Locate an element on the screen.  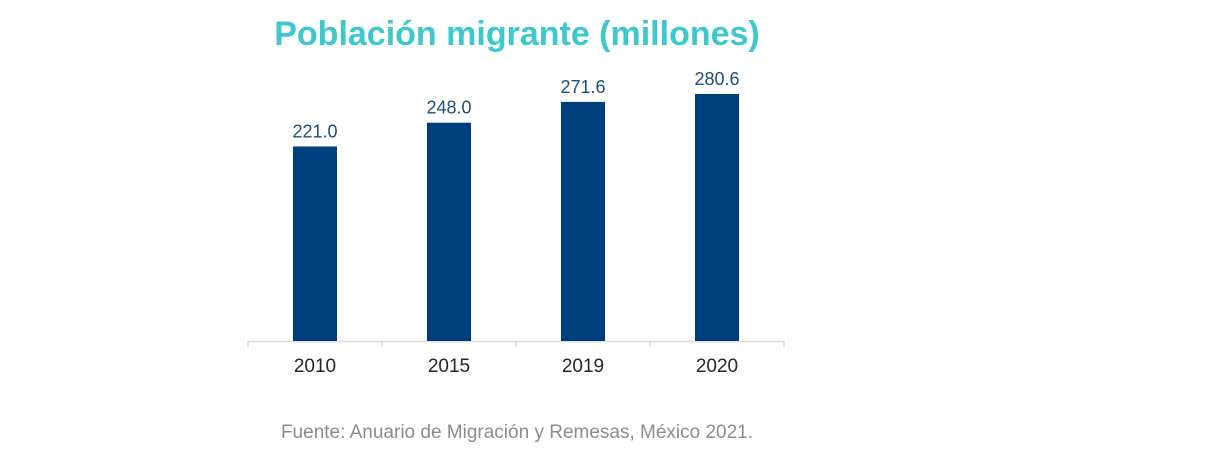
x-axis is located at coordinates (516, 343).